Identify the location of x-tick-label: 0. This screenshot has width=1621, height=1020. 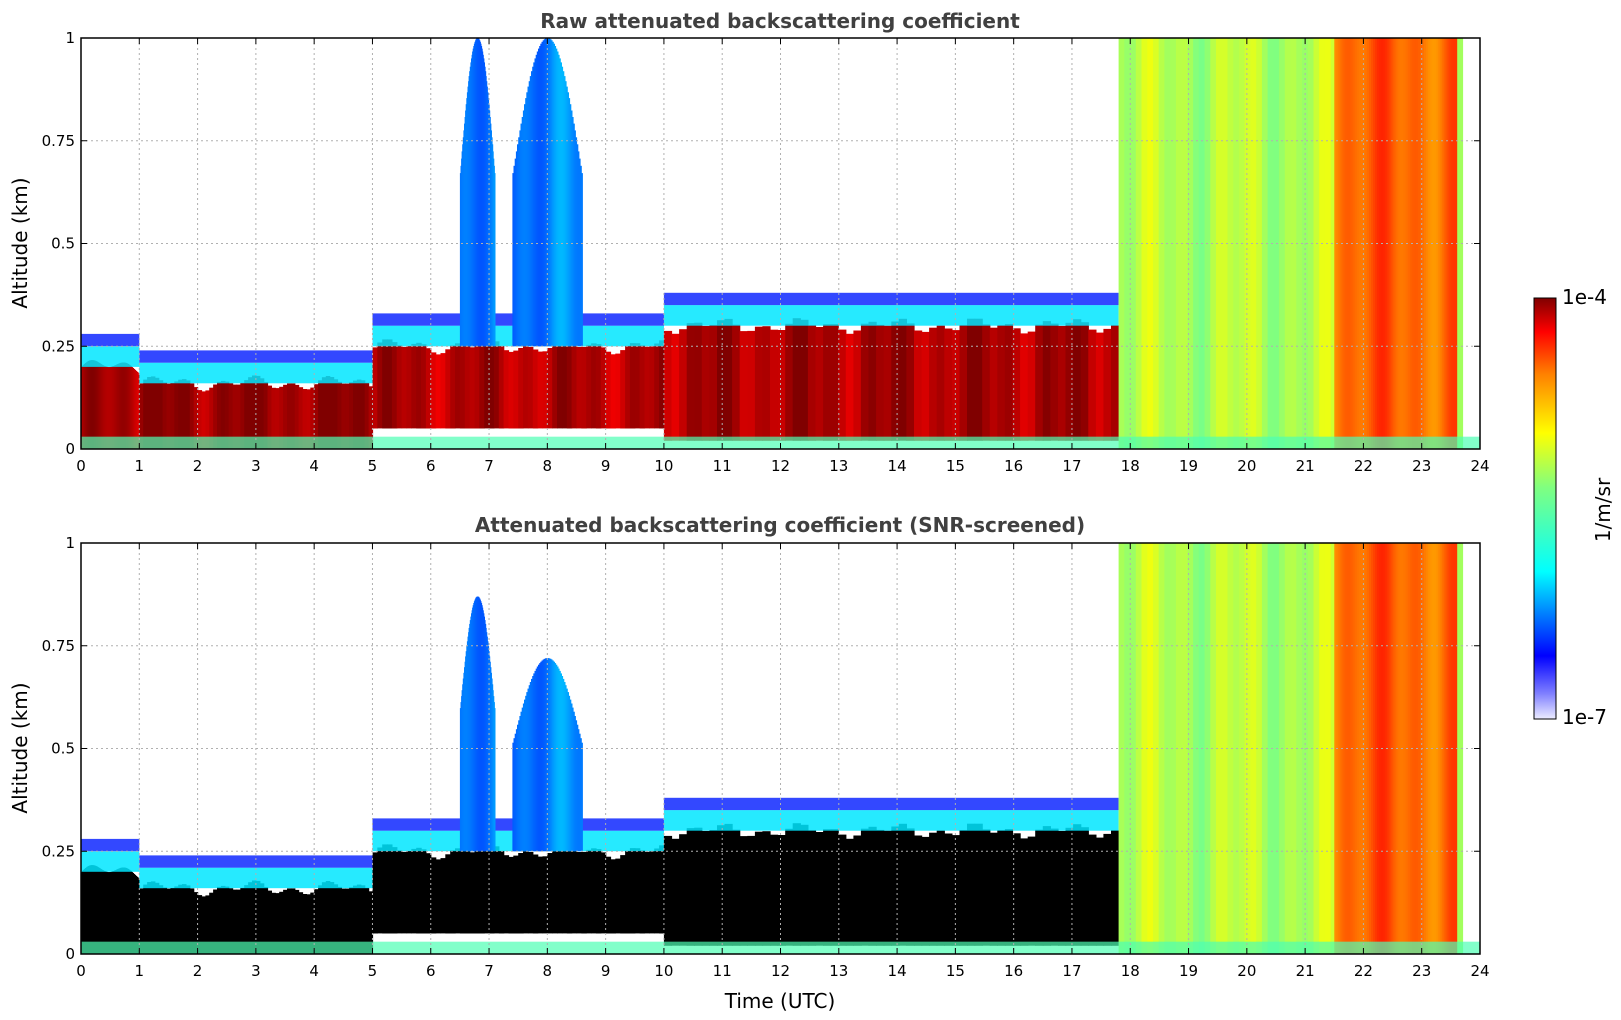
(81, 466).